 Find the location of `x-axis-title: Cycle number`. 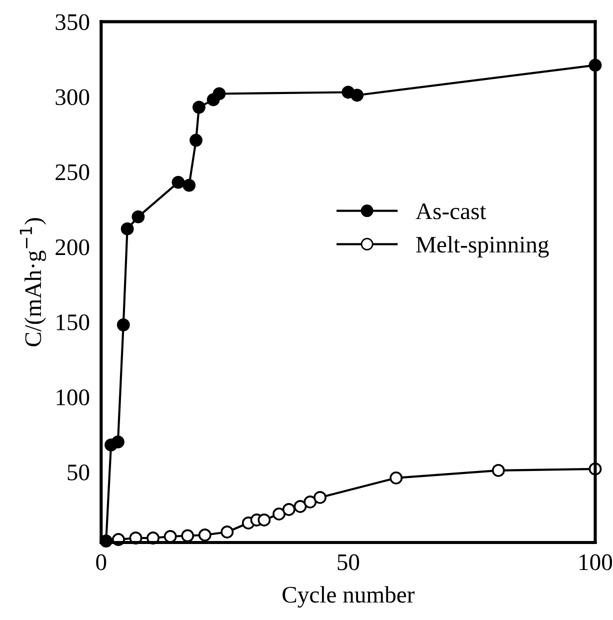

x-axis-title: Cycle number is located at coordinates (348, 597).